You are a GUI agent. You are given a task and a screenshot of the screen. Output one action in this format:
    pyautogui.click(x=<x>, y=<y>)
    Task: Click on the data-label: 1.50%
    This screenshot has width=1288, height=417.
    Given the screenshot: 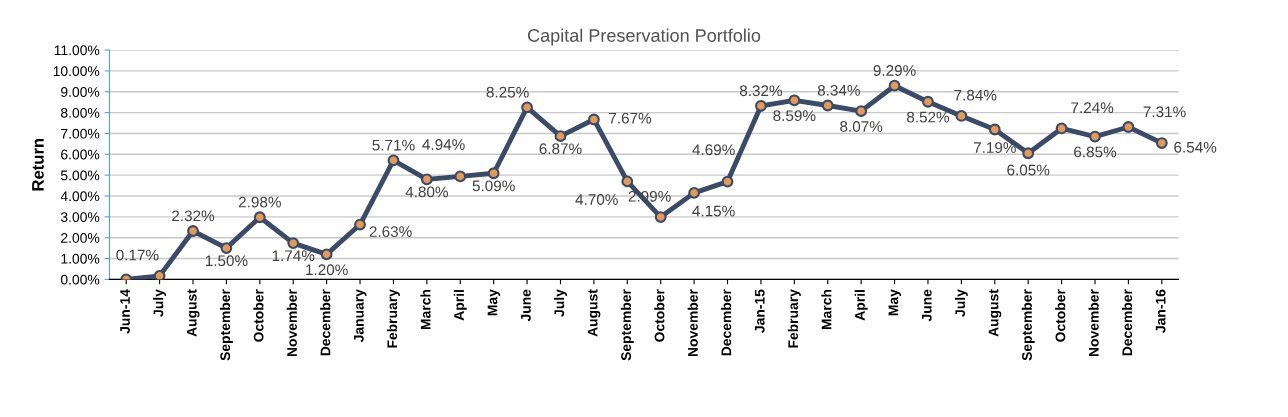 What is the action you would take?
    pyautogui.click(x=226, y=261)
    